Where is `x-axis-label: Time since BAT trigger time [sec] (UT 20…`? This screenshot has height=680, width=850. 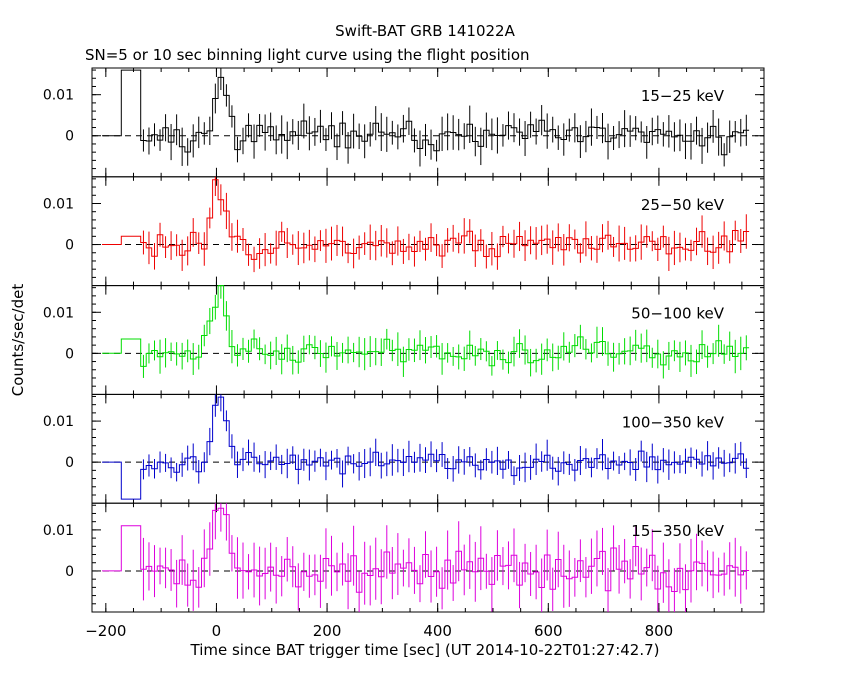
x-axis-label: Time since BAT trigger time [sec] (UT 20… is located at coordinates (425, 650).